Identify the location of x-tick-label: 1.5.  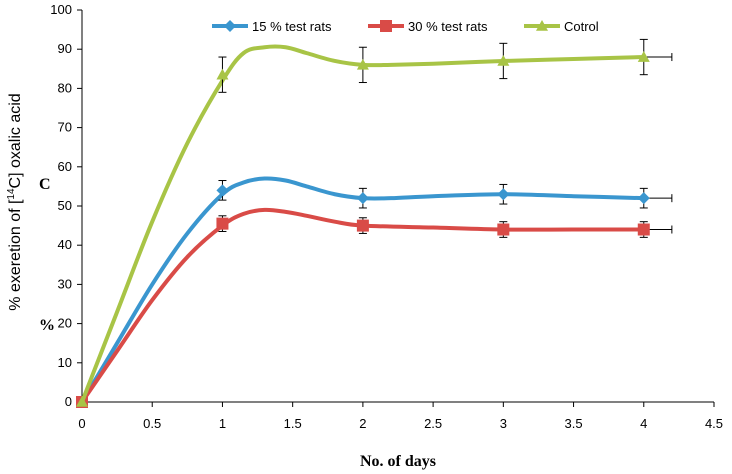
(293, 423).